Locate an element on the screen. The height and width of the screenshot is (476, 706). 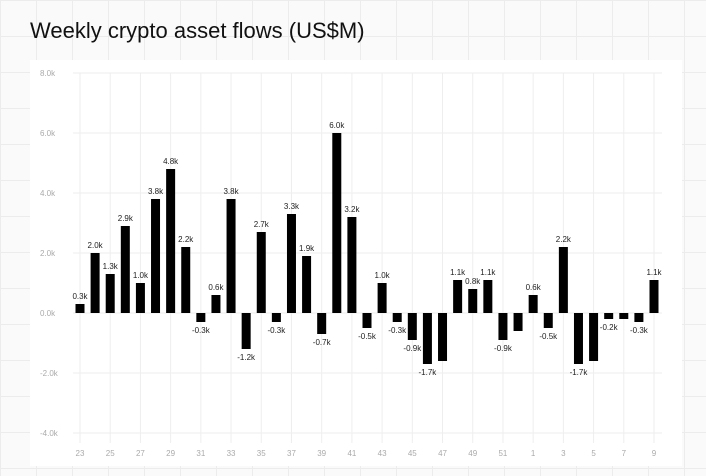
y-tick-label: 8.0k is located at coordinates (48, 73).